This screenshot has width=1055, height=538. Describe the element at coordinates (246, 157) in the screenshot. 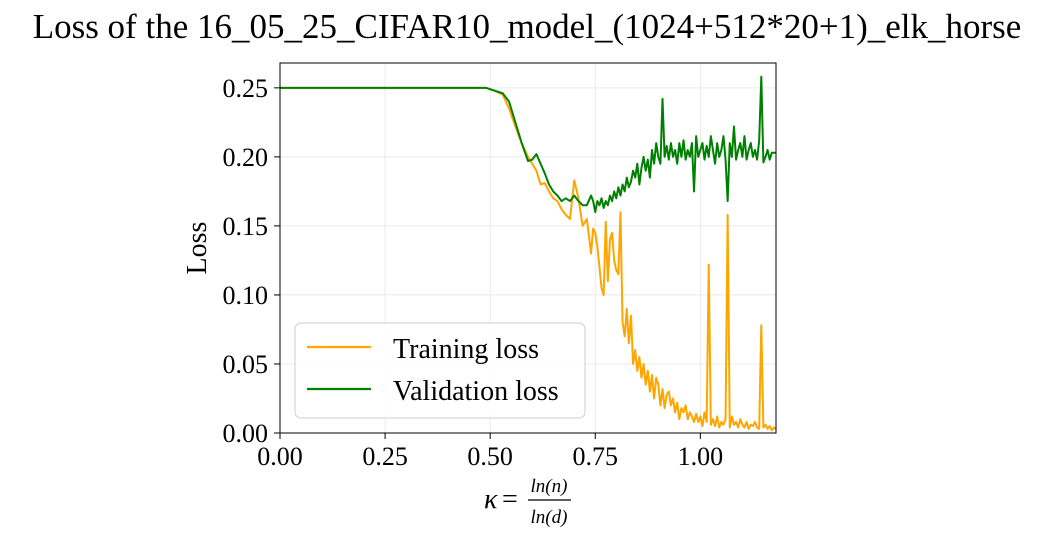

I see `y-tick-label: 0.20` at that location.